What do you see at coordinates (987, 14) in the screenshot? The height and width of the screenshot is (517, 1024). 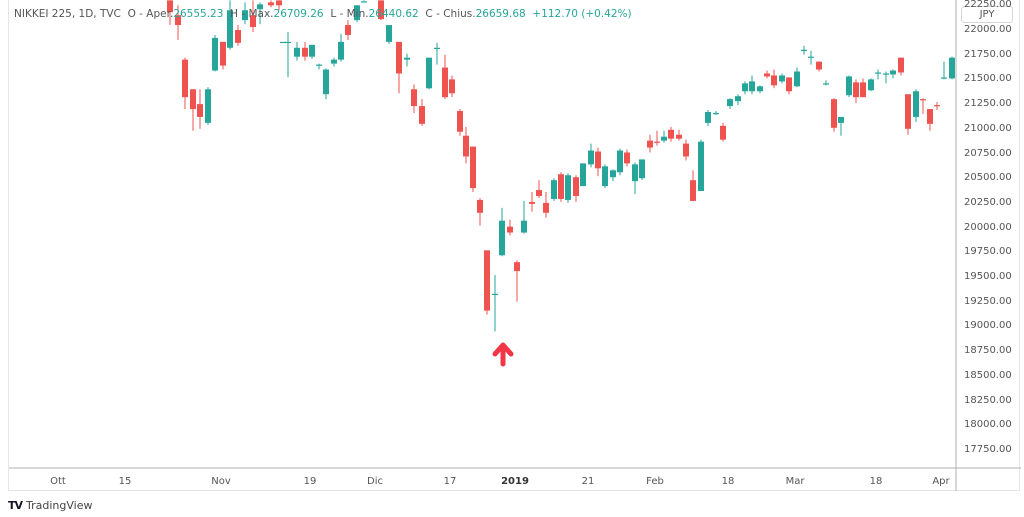 I see `currency-badge: JPY` at bounding box center [987, 14].